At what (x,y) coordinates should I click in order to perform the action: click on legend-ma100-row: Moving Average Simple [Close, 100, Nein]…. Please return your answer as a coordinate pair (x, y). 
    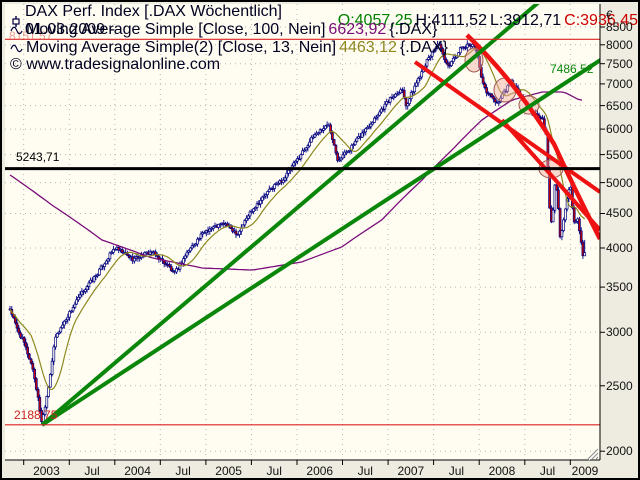
    Looking at the image, I should click on (223, 30).